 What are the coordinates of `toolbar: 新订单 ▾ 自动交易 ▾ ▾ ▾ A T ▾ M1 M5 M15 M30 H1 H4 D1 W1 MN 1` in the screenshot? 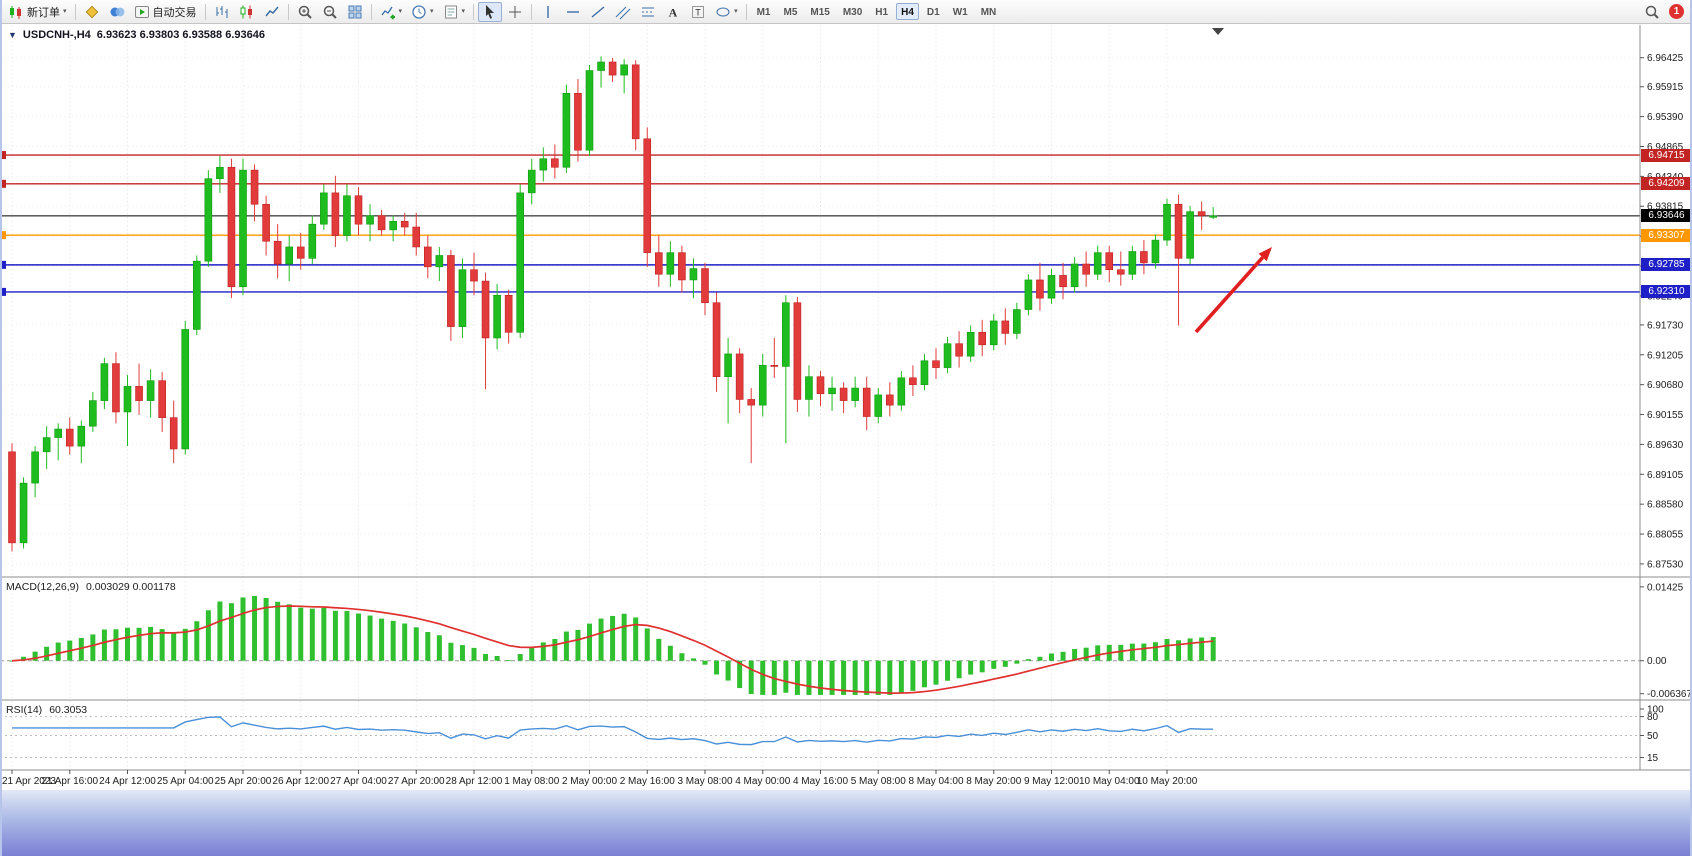 It's located at (846, 12).